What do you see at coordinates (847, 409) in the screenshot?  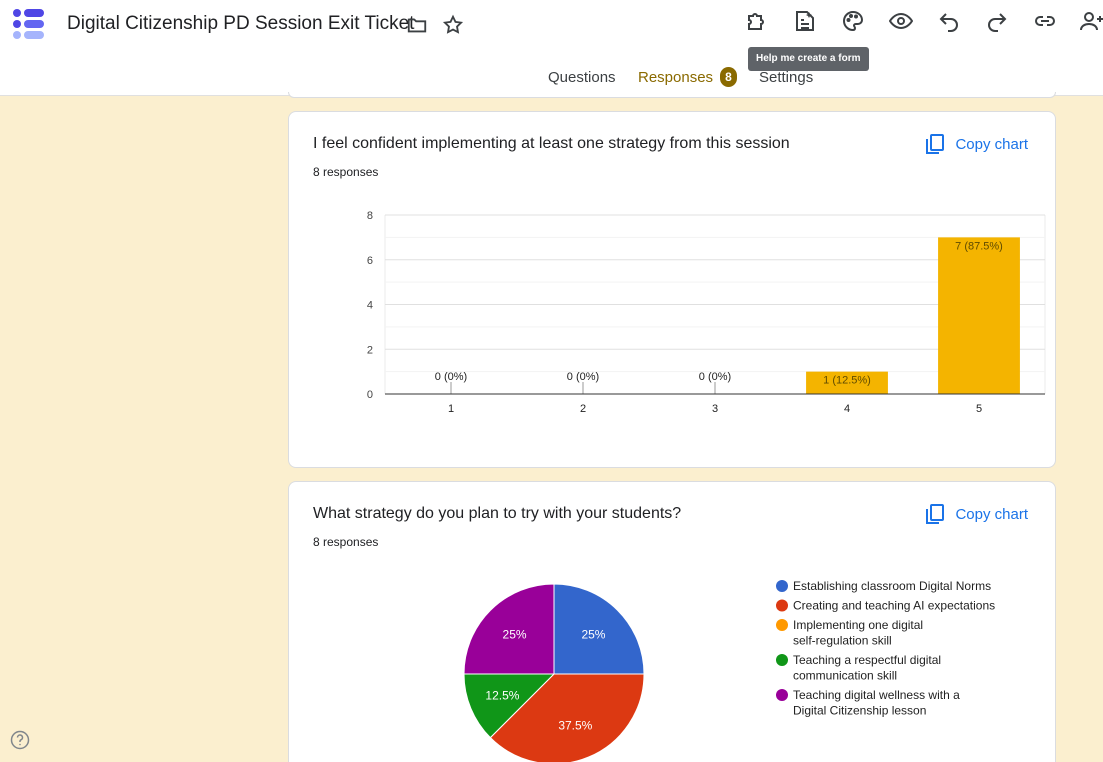 I see `x-tick-label: 4` at bounding box center [847, 409].